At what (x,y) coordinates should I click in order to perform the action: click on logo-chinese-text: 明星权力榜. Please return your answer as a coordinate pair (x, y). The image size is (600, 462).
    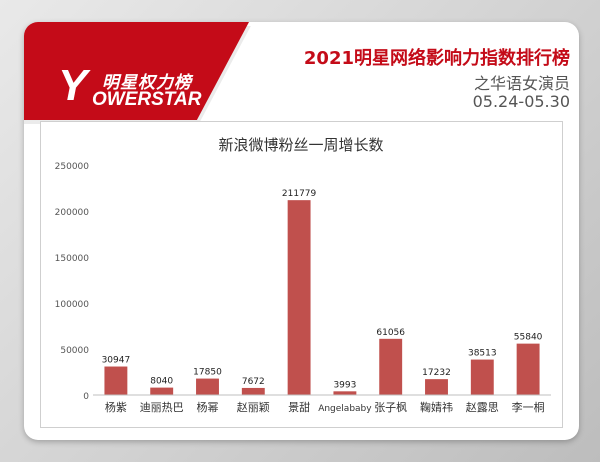
    Looking at the image, I should click on (147, 83).